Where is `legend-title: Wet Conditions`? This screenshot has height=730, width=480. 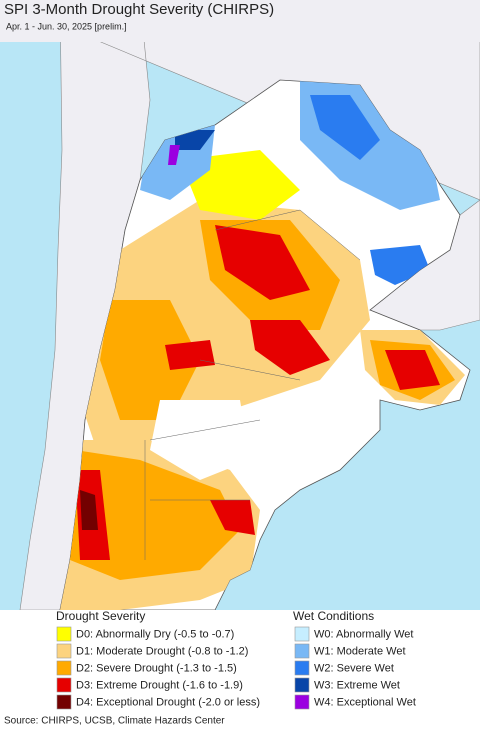 legend-title: Wet Conditions is located at coordinates (333, 616).